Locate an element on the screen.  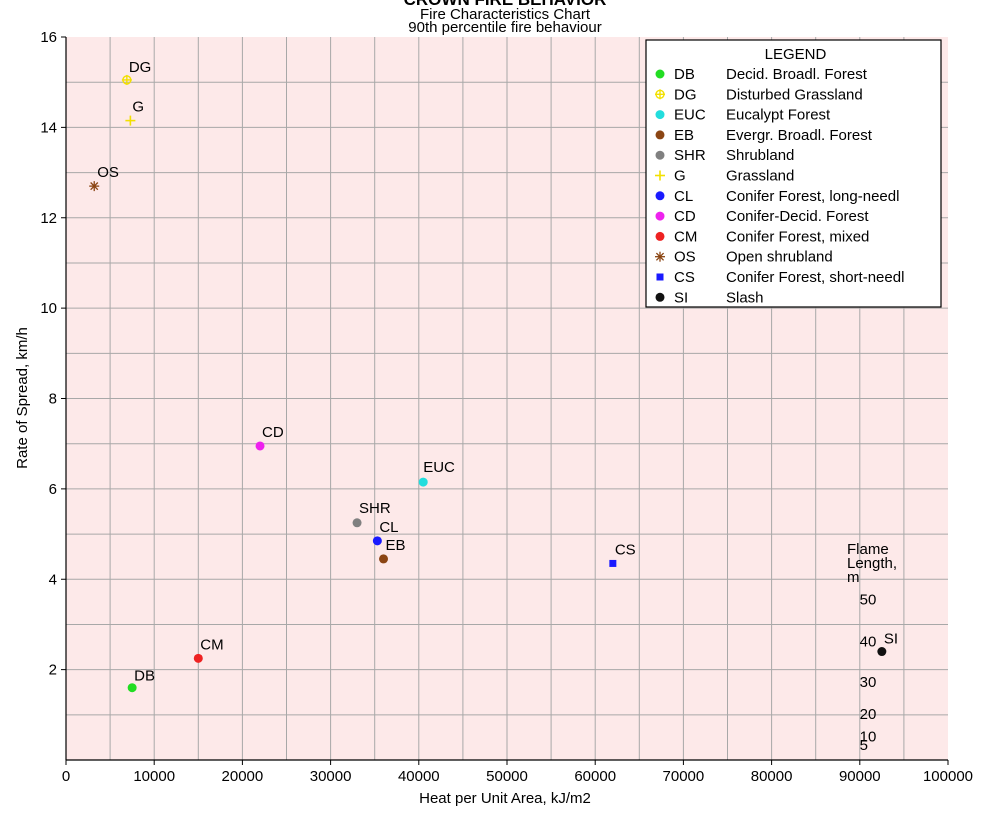
data-point-g is located at coordinates (130, 120).